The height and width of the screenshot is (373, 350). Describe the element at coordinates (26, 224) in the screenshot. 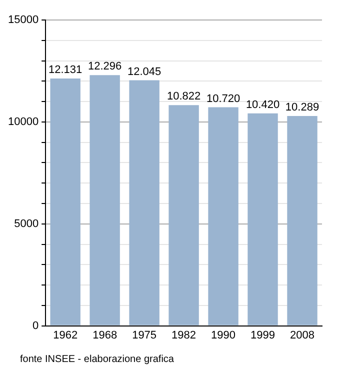

I see `y-tick-label: 5000` at that location.